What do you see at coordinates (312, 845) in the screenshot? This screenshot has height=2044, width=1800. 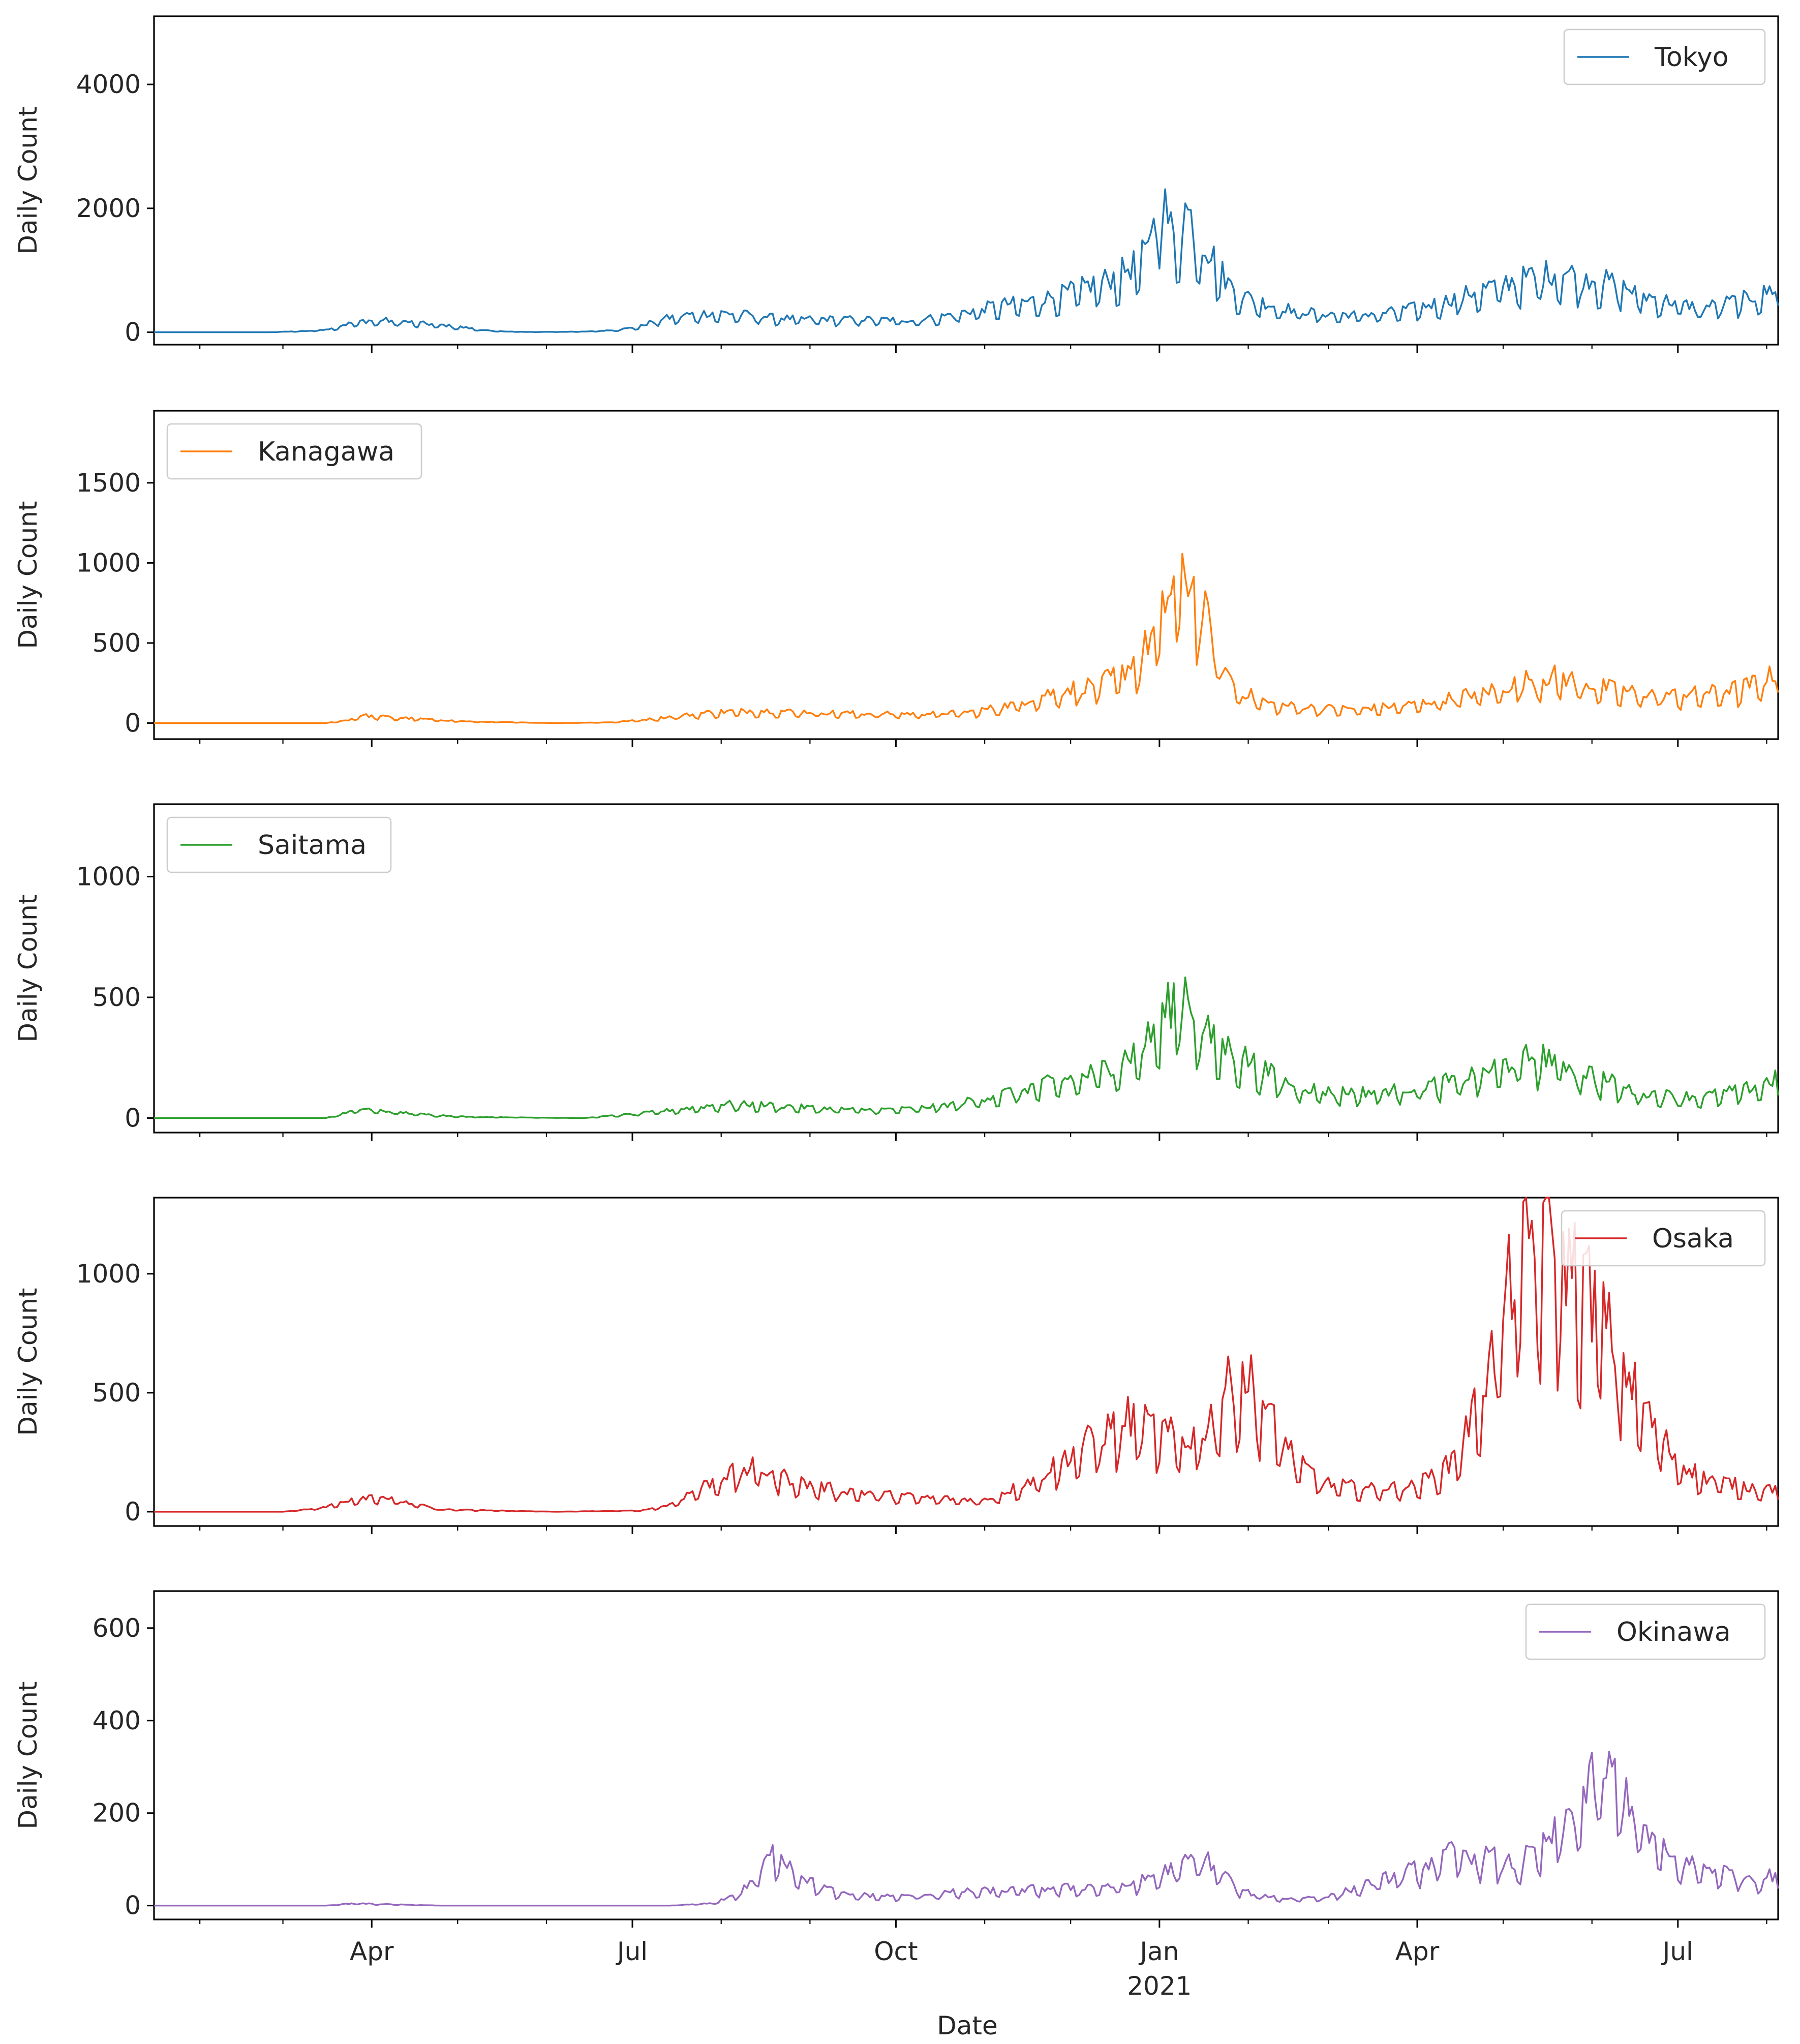 I see `legend-label: Saitama` at bounding box center [312, 845].